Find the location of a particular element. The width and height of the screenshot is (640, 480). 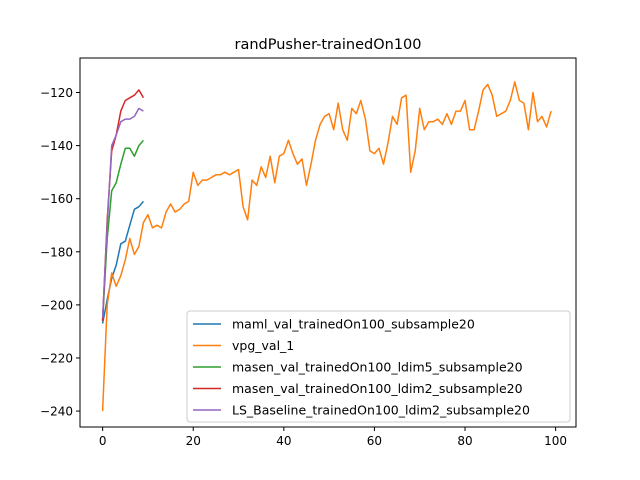

y-axis: −240 −220 −200 −180 −160 −140 −120 is located at coordinates (60, 252).